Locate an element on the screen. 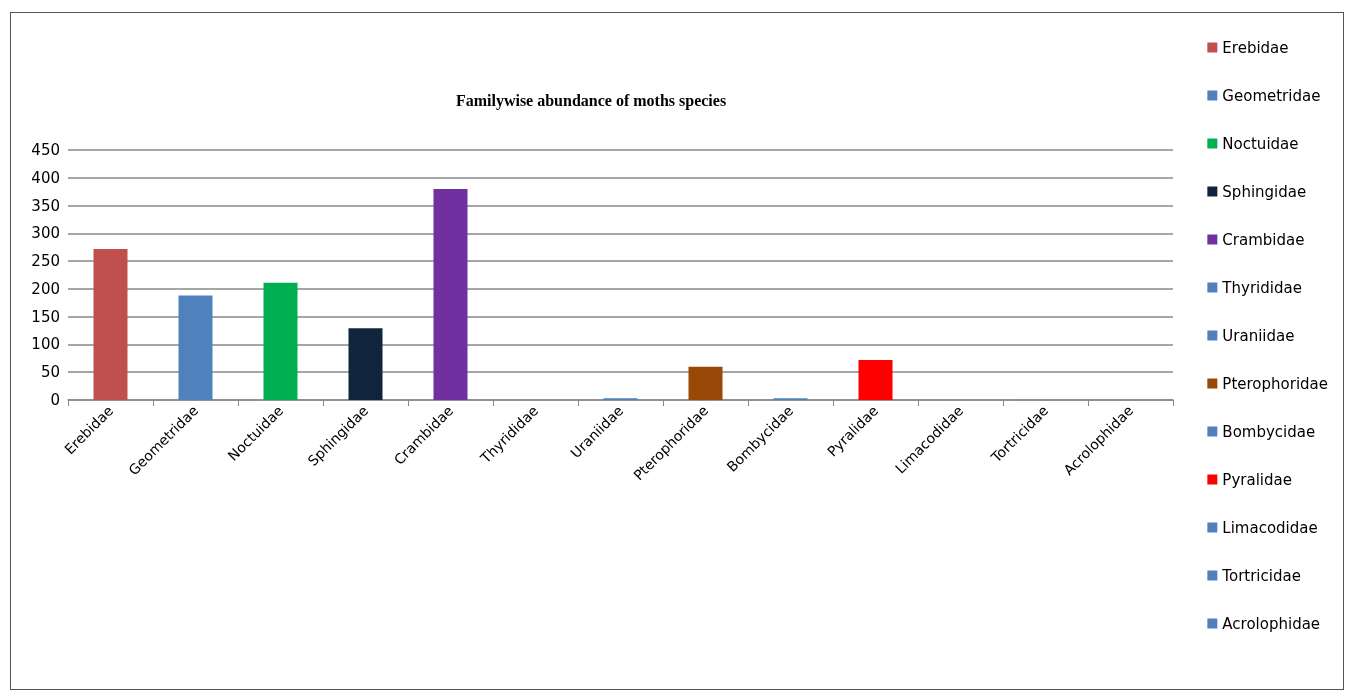 The width and height of the screenshot is (1346, 691). y-tick-label: 250 is located at coordinates (45, 261).